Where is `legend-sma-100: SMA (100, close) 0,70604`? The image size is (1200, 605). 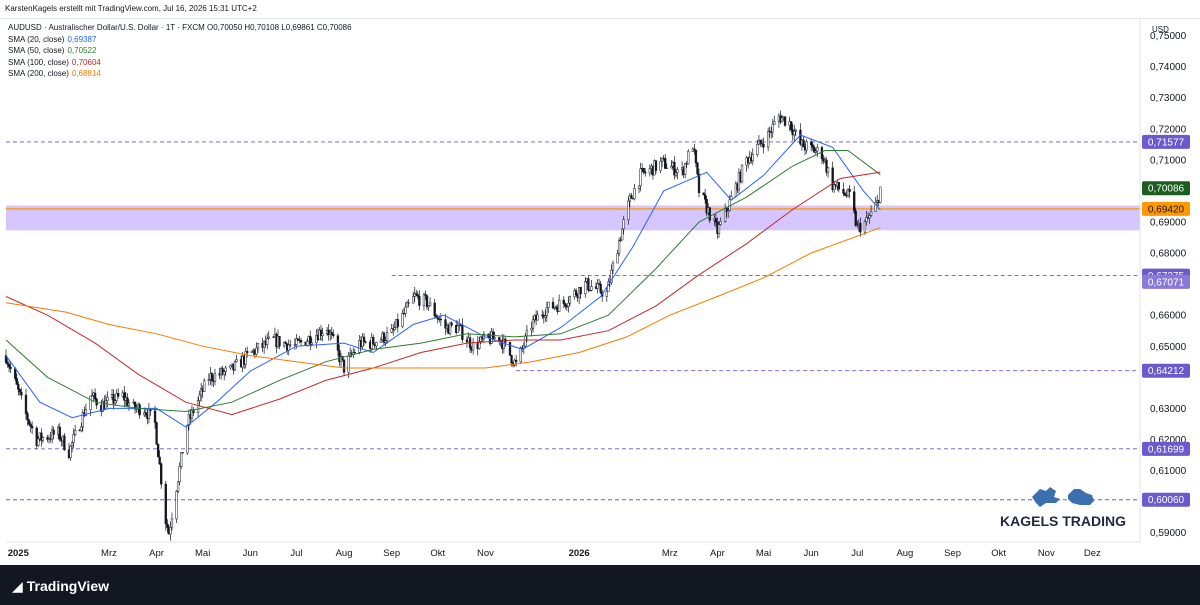
legend-sma-100: SMA (100, close) 0,70604 is located at coordinates (180, 63).